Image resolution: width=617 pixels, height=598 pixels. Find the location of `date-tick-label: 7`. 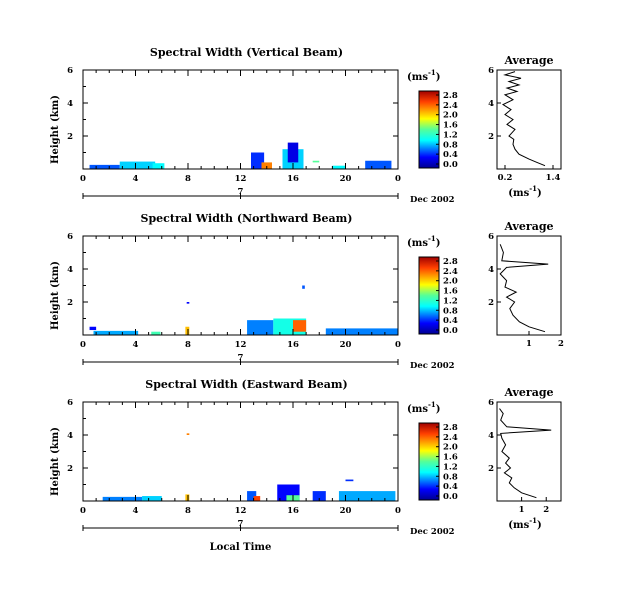

date-tick-label: 7 is located at coordinates (241, 192).